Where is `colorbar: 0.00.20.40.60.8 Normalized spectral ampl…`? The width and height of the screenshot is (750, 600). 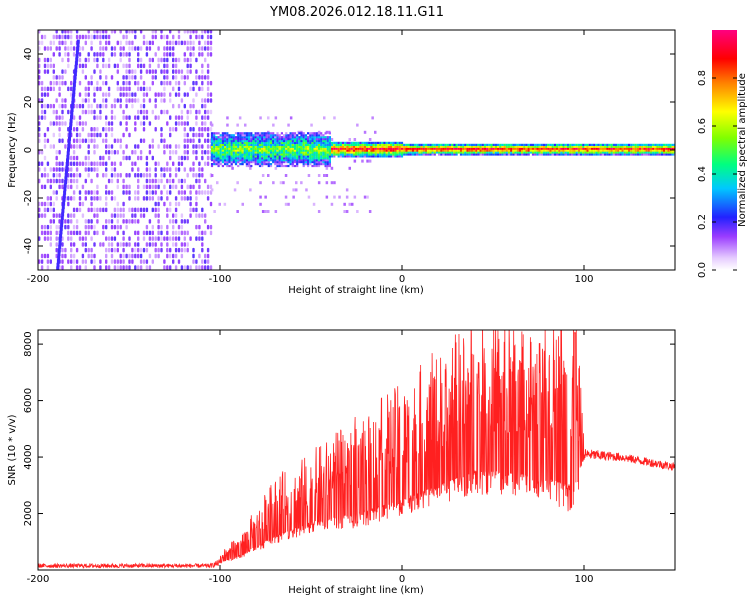
colorbar: 0.00.20.40.60.8 Normalized spectral ampl… is located at coordinates (722, 154).